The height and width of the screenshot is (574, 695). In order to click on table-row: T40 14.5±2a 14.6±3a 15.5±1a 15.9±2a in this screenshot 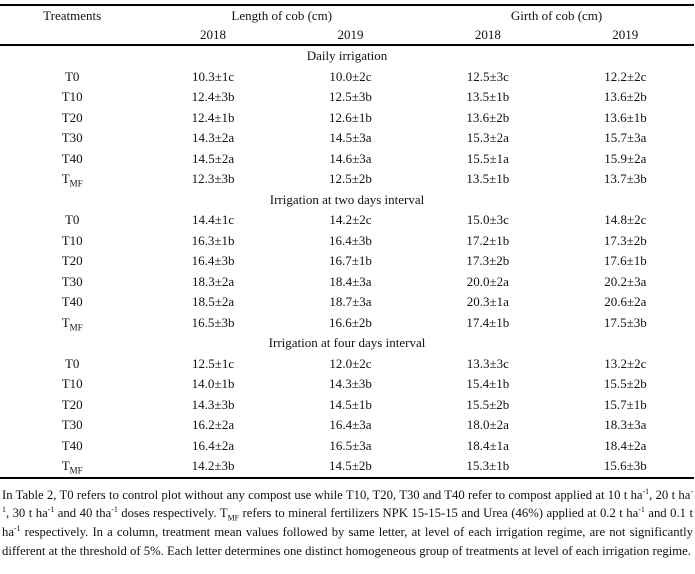, I will do `click(347, 159)`.